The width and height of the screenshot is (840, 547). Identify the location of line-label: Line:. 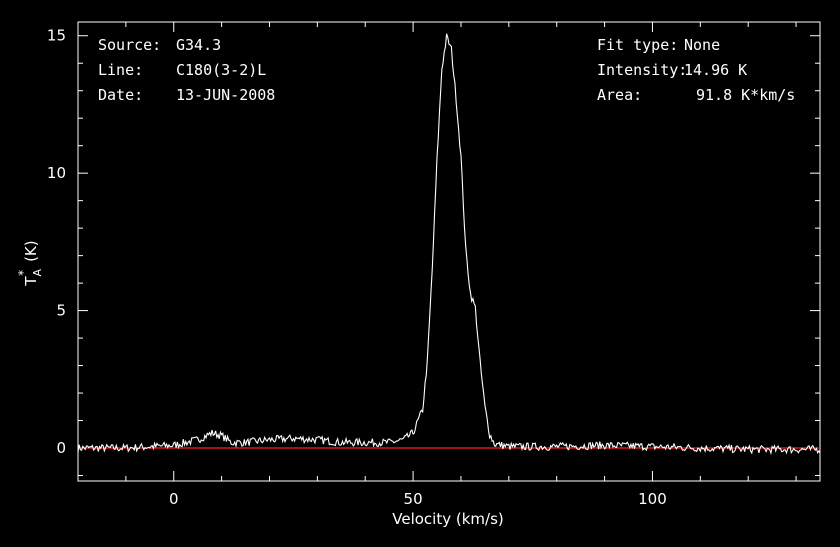
(121, 70).